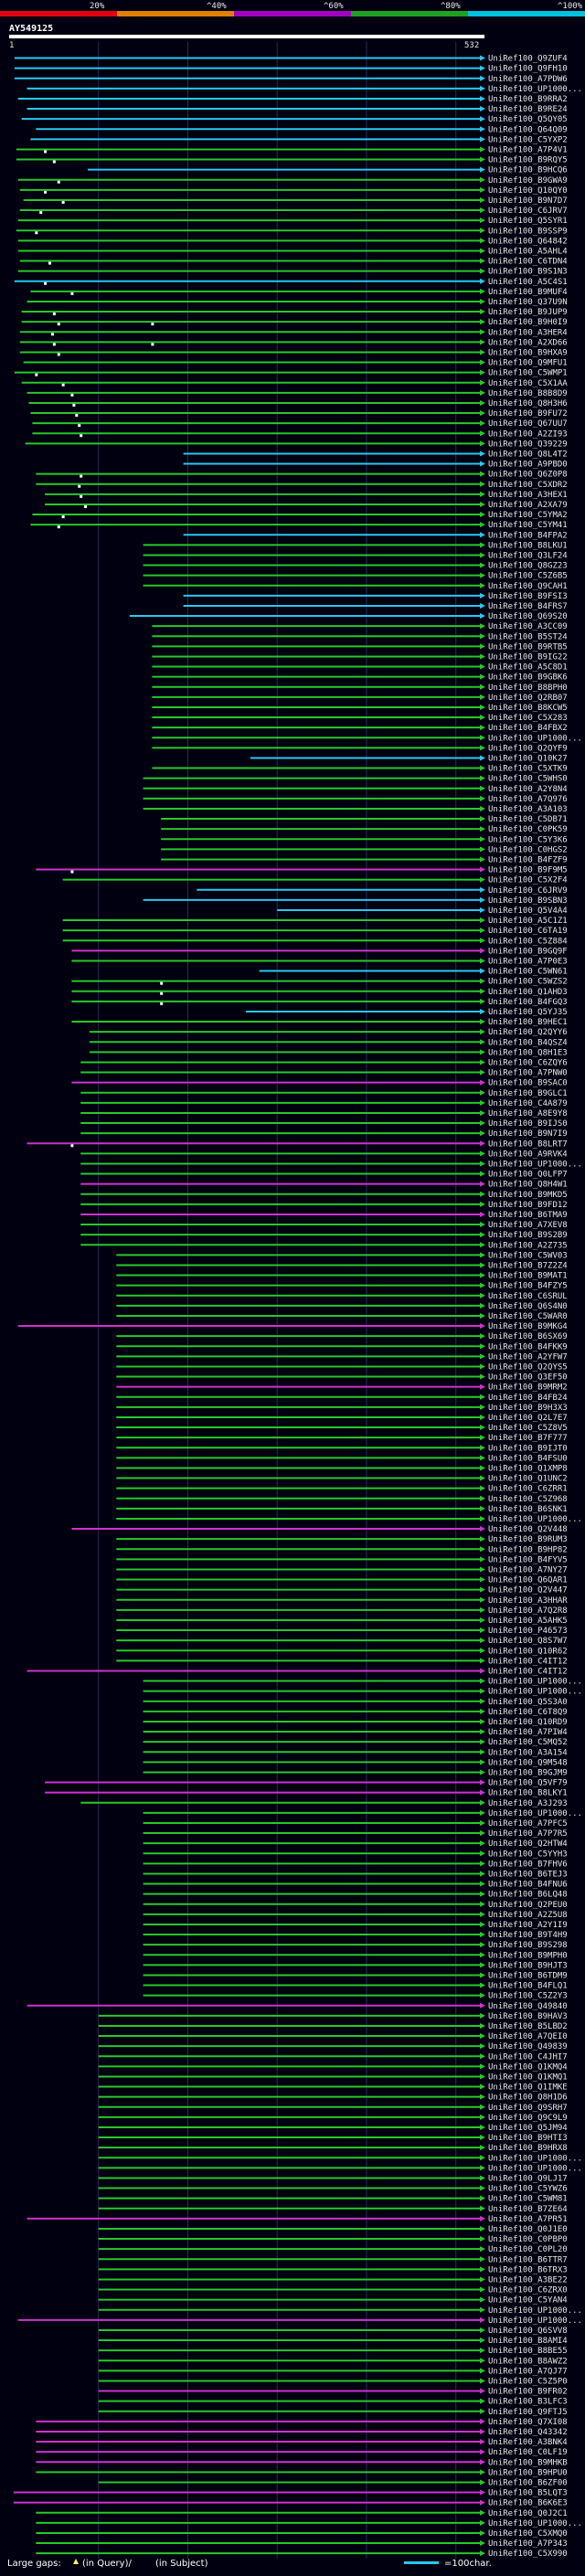  What do you see at coordinates (319, 1083) in the screenshot?
I see `hit-row: UniRef100_B9SAC0` at bounding box center [319, 1083].